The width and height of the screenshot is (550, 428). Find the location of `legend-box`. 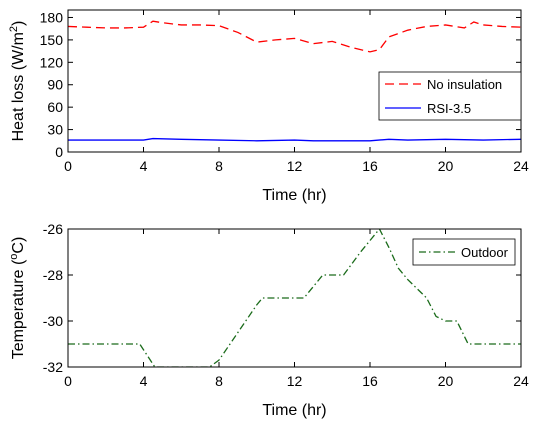

legend-box is located at coordinates (450, 96).